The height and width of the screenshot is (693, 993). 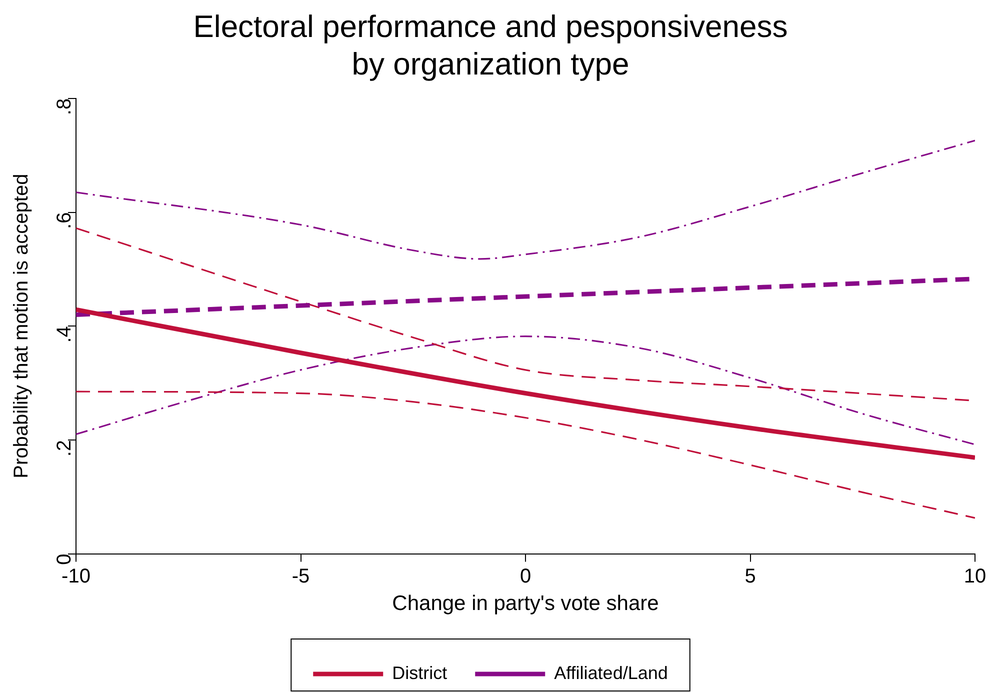 What do you see at coordinates (490, 45) in the screenshot?
I see `chart-title: Electoral performance and pesponsiveness by organization type` at bounding box center [490, 45].